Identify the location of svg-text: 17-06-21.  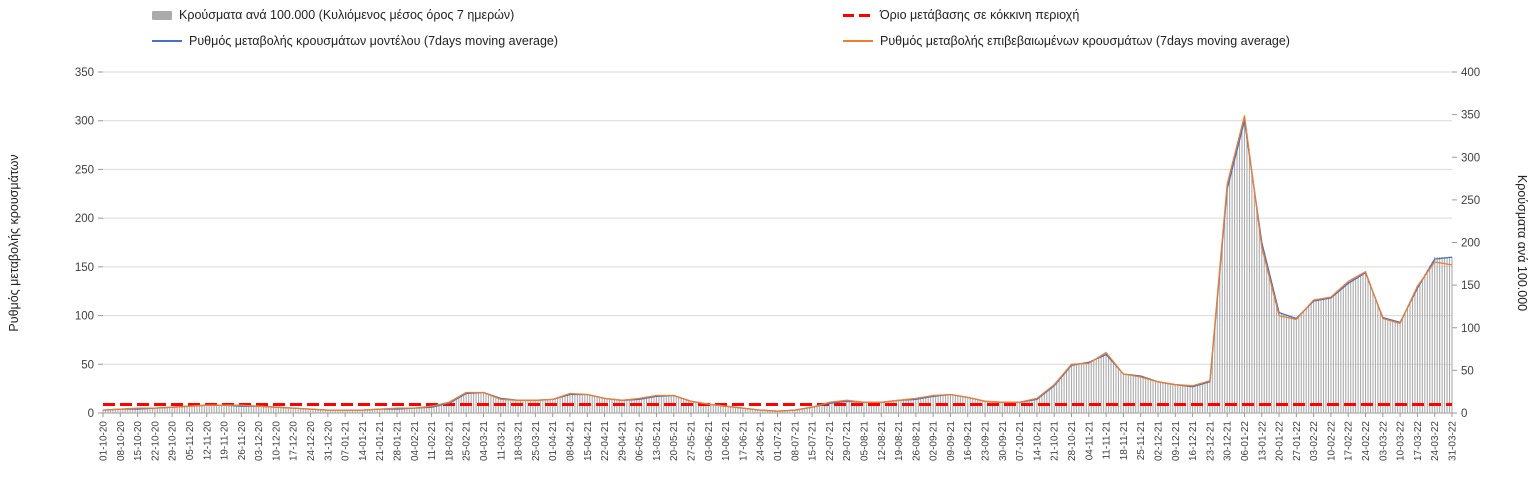
(743, 441).